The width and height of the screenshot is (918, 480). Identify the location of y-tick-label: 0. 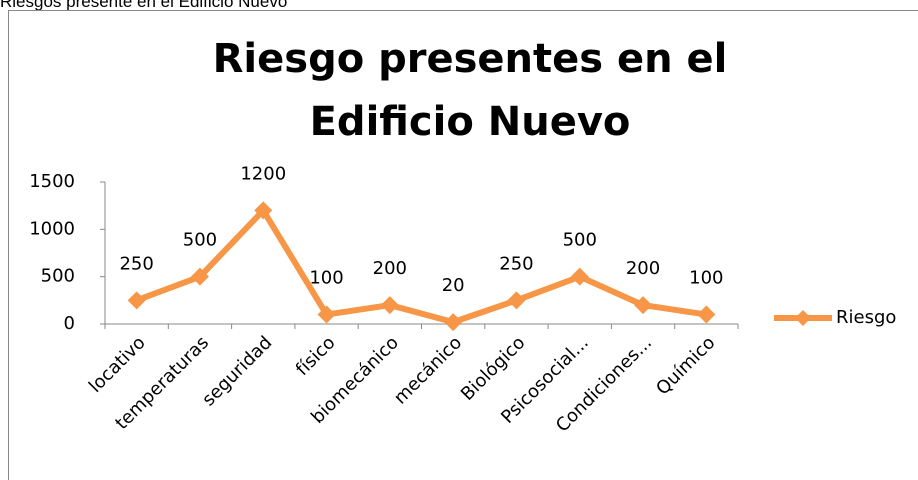
(69, 323).